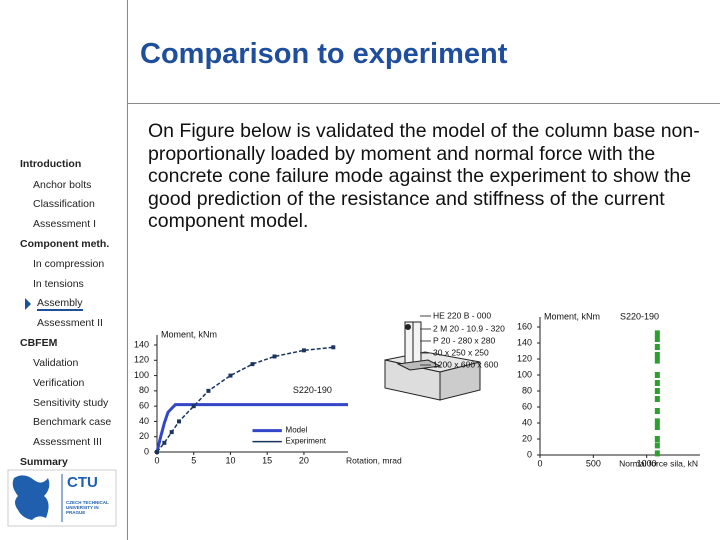 This screenshot has height=540, width=720. Describe the element at coordinates (593, 463) in the screenshot. I see `x-tick-label: 500` at that location.